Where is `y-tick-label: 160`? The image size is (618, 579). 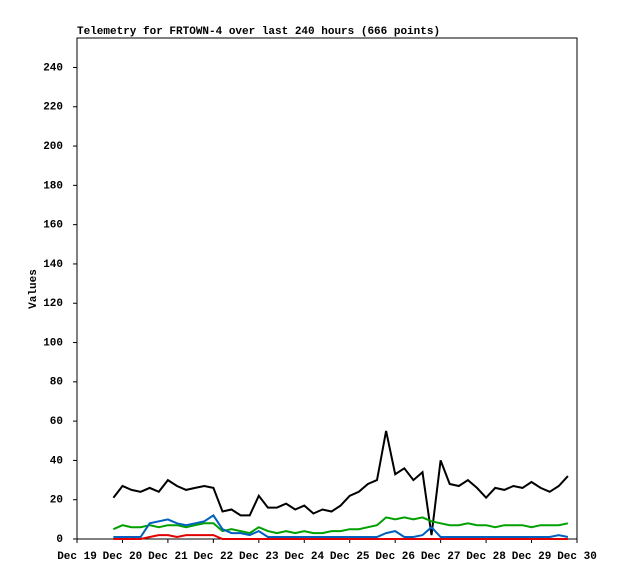
y-tick-label: 160 is located at coordinates (53, 226).